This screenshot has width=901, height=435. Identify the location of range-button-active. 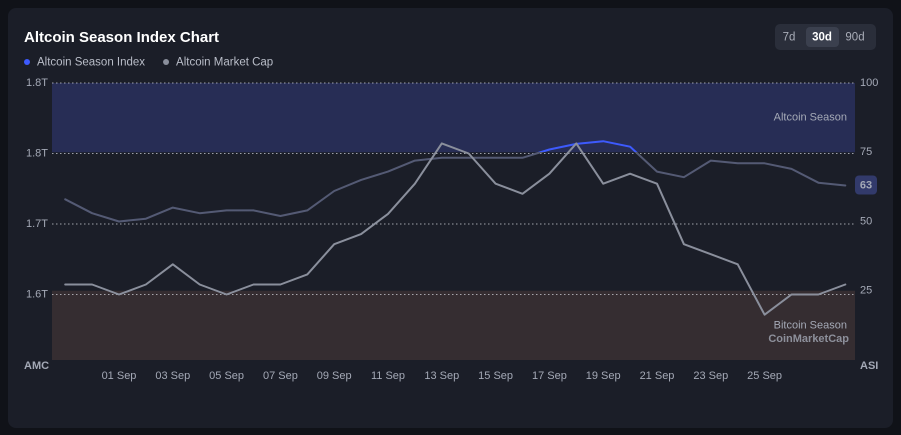
(822, 37).